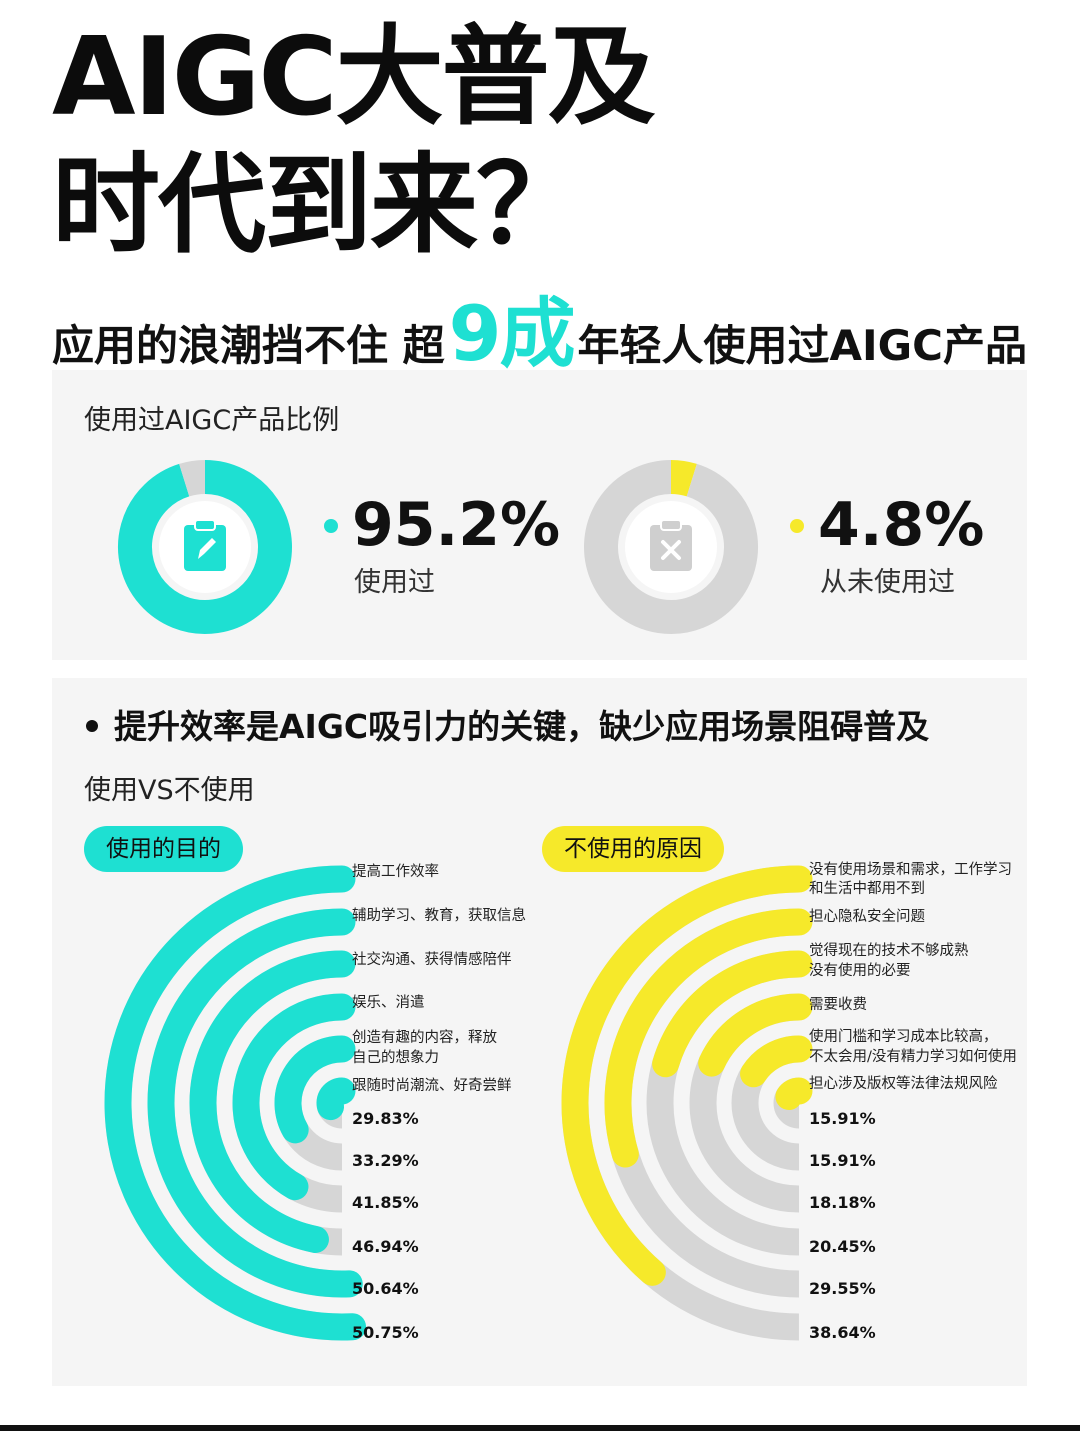 The height and width of the screenshot is (1431, 1080). I want to click on category-label: 提高工作效率, so click(395, 872).